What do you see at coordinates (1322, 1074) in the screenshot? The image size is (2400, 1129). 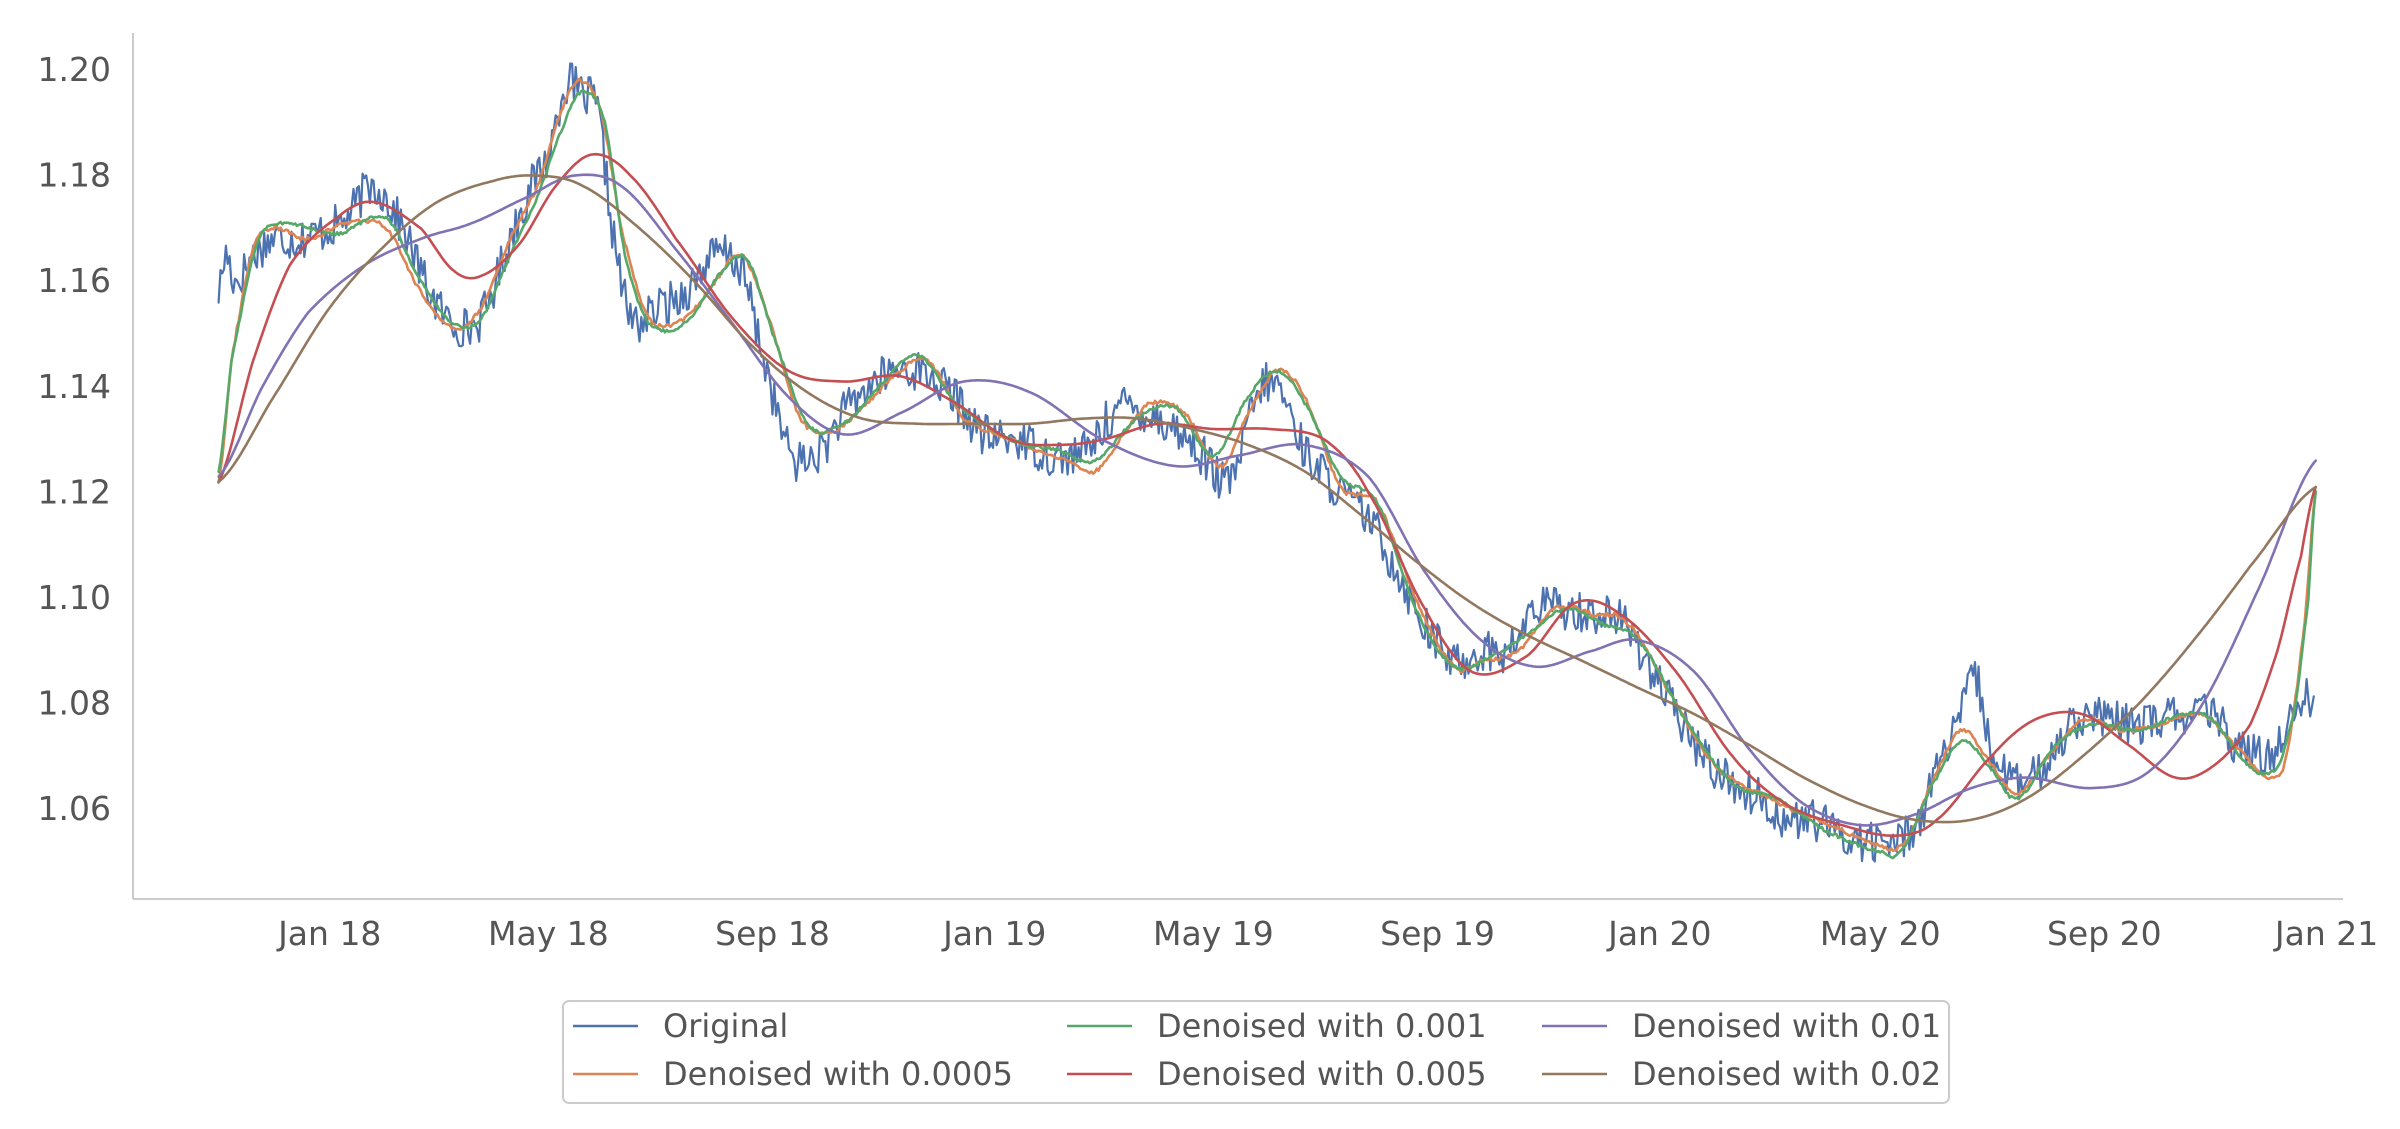 I see `legend-label: Denoised with 0.005` at bounding box center [1322, 1074].